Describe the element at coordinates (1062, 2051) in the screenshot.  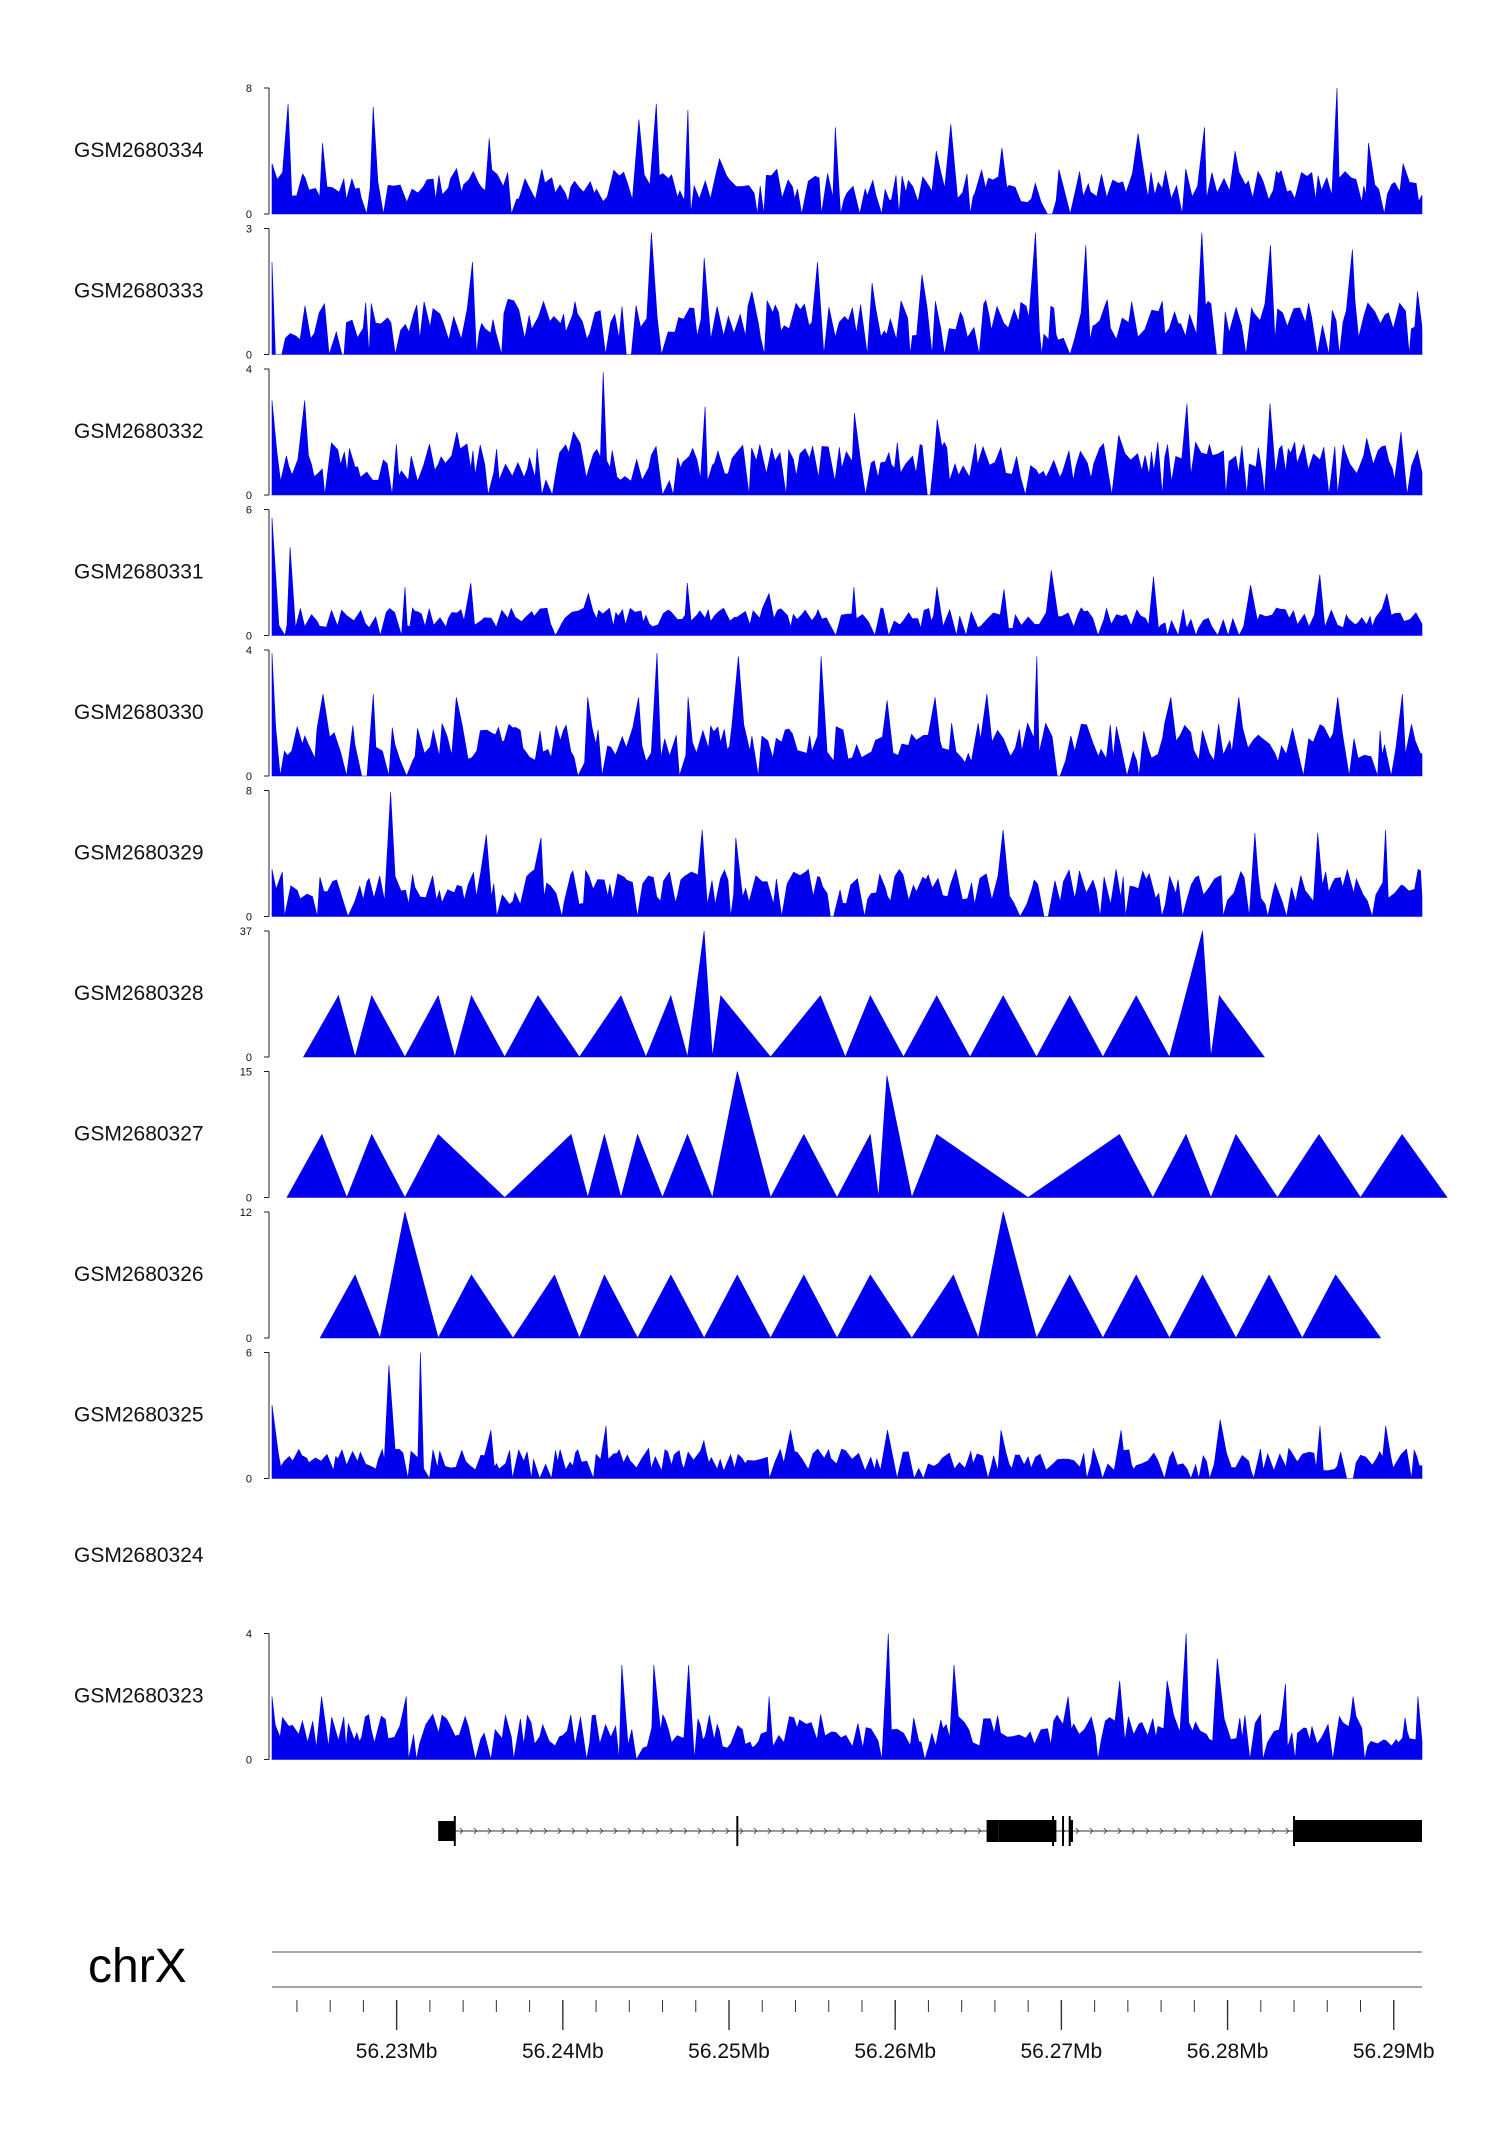
I see `x-tick-label: 56.27Mb` at that location.